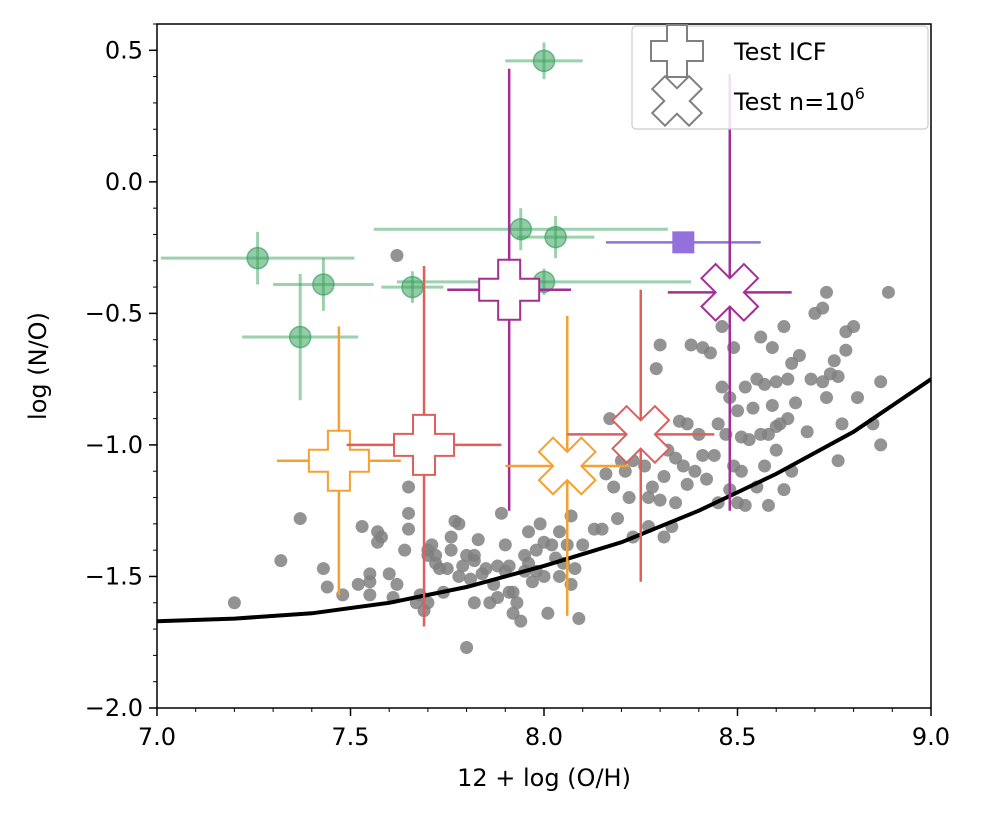  I want to click on y-tick-label: −1.5, so click(114, 576).